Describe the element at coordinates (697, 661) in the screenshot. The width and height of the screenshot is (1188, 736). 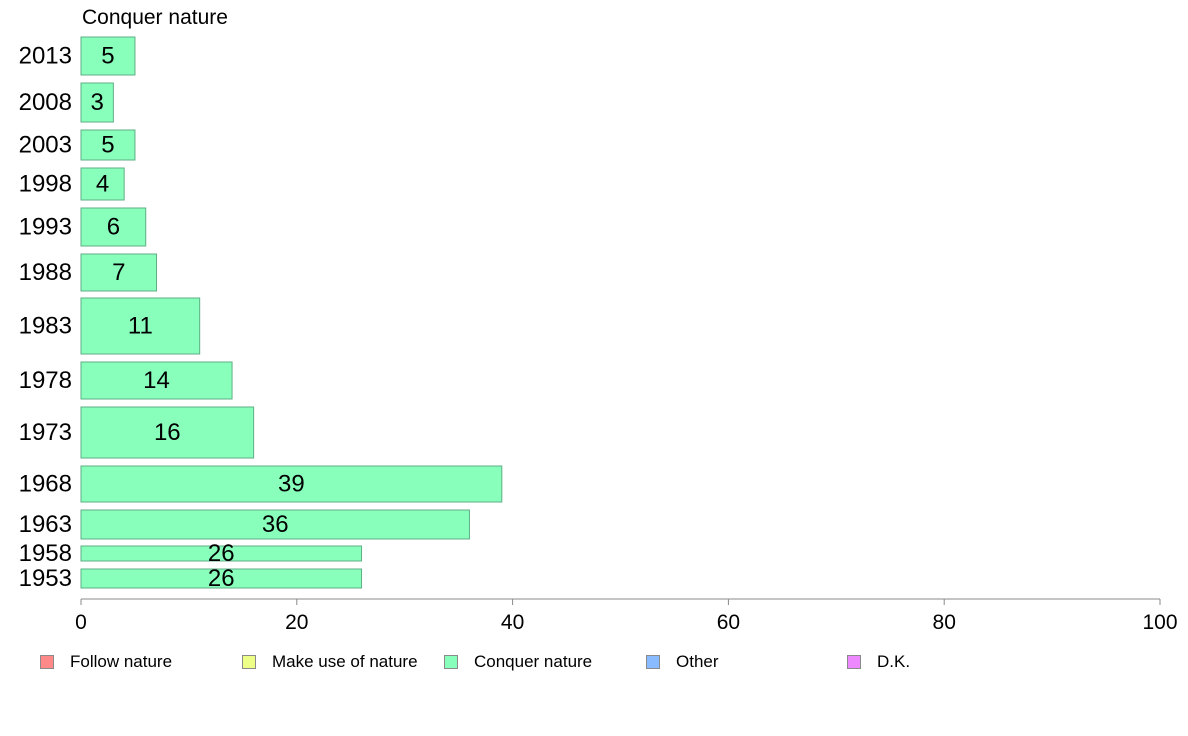
I see `legend-label: Other` at that location.